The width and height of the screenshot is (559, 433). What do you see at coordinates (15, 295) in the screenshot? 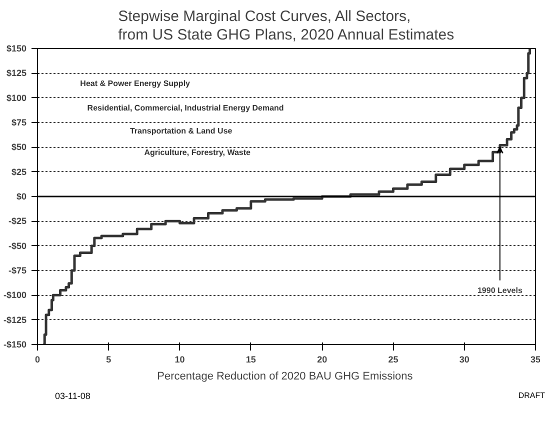
I see `y-tick-label: -$100` at bounding box center [15, 295].